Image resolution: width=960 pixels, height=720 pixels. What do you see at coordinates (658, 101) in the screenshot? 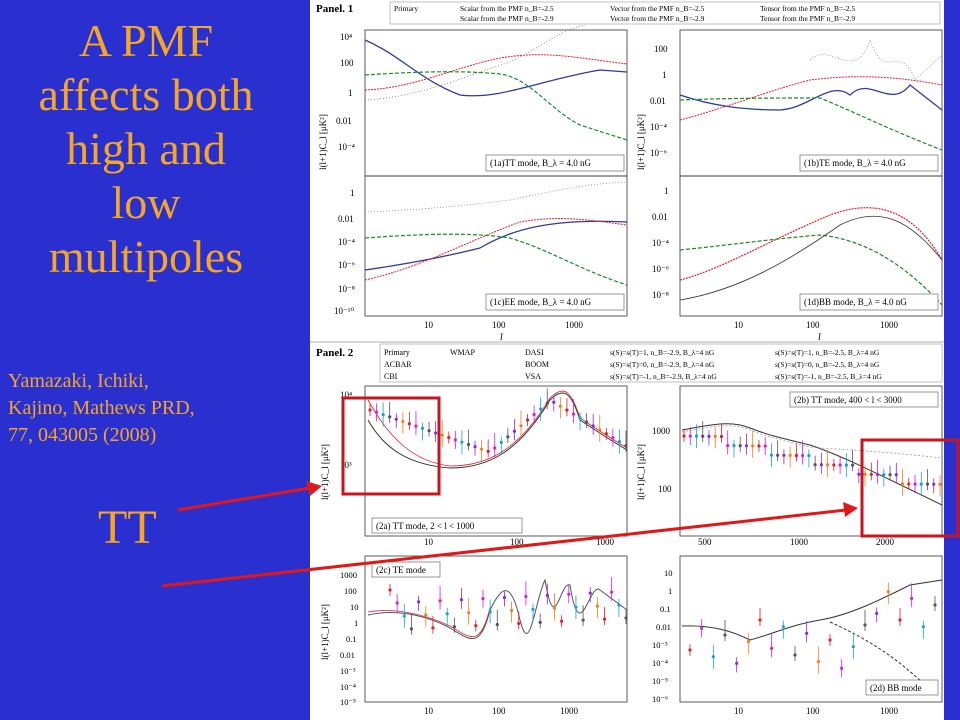
I see `ytick-1b-2: 0.01` at bounding box center [658, 101].